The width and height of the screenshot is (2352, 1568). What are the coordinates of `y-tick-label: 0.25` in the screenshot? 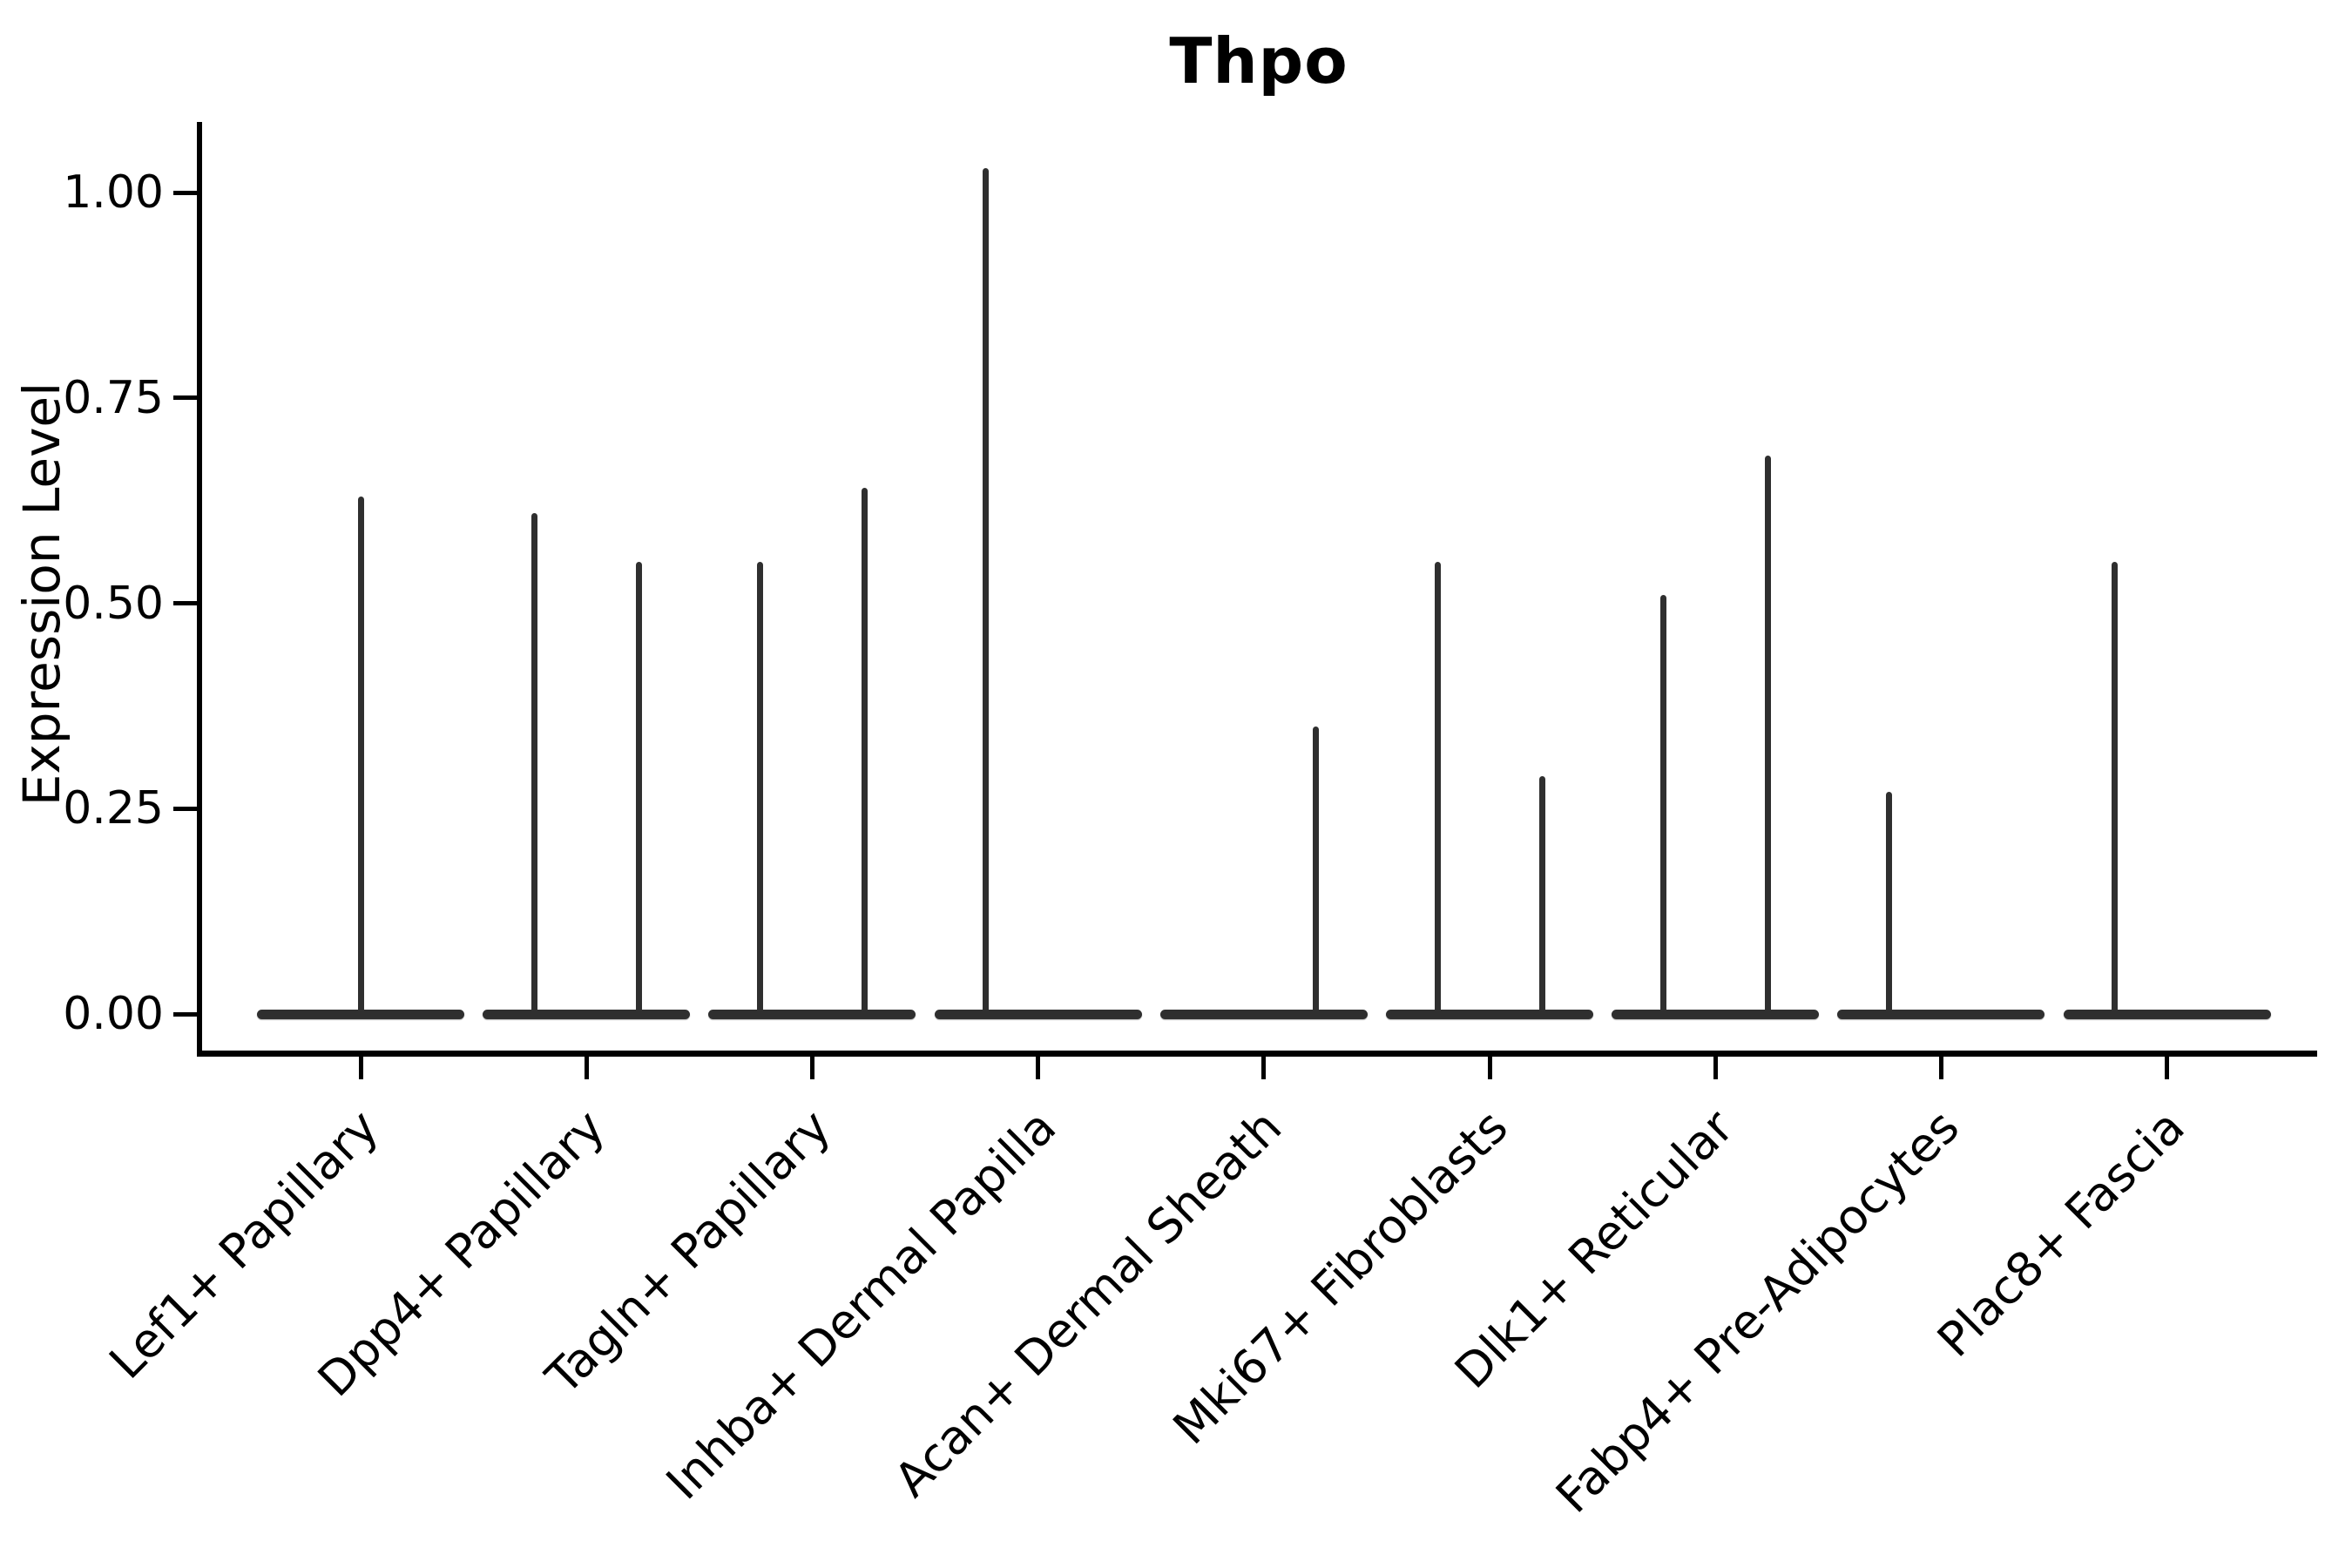 It's located at (114, 808).